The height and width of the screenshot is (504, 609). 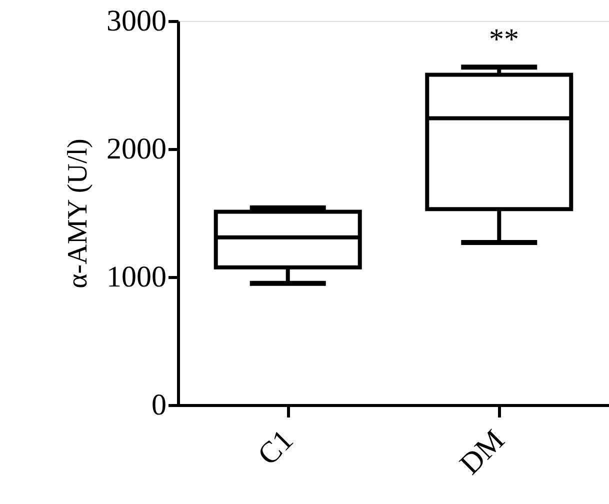 I want to click on y-tick-label: 3000, so click(x=136, y=21).